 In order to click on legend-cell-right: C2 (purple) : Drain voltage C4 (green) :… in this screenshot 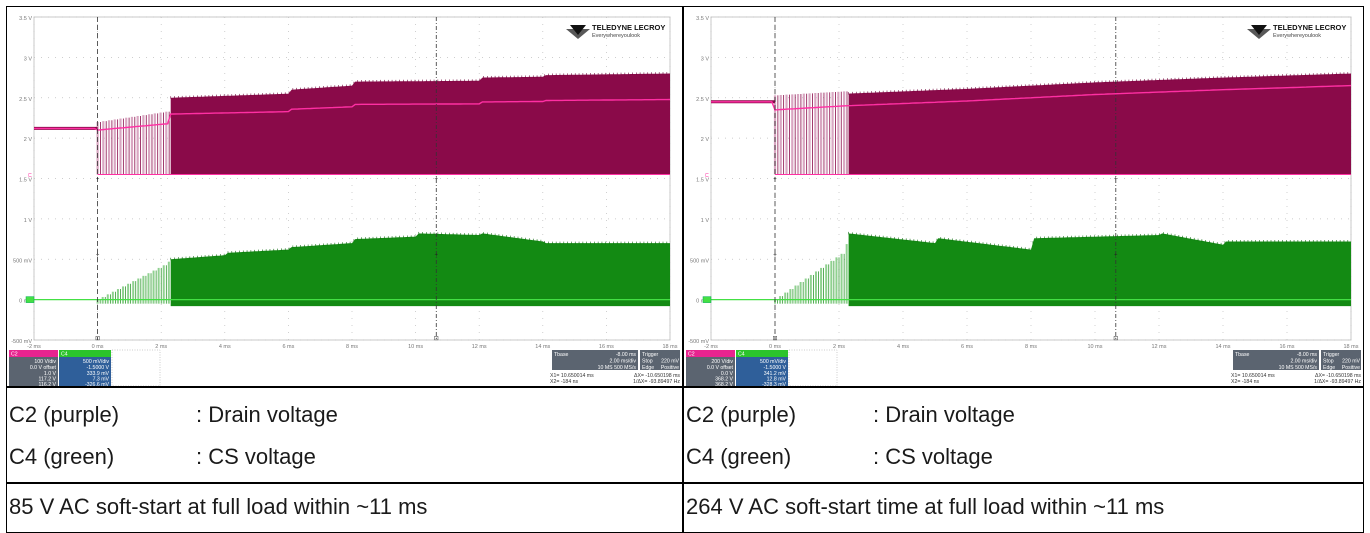, I will do `click(1023, 435)`.